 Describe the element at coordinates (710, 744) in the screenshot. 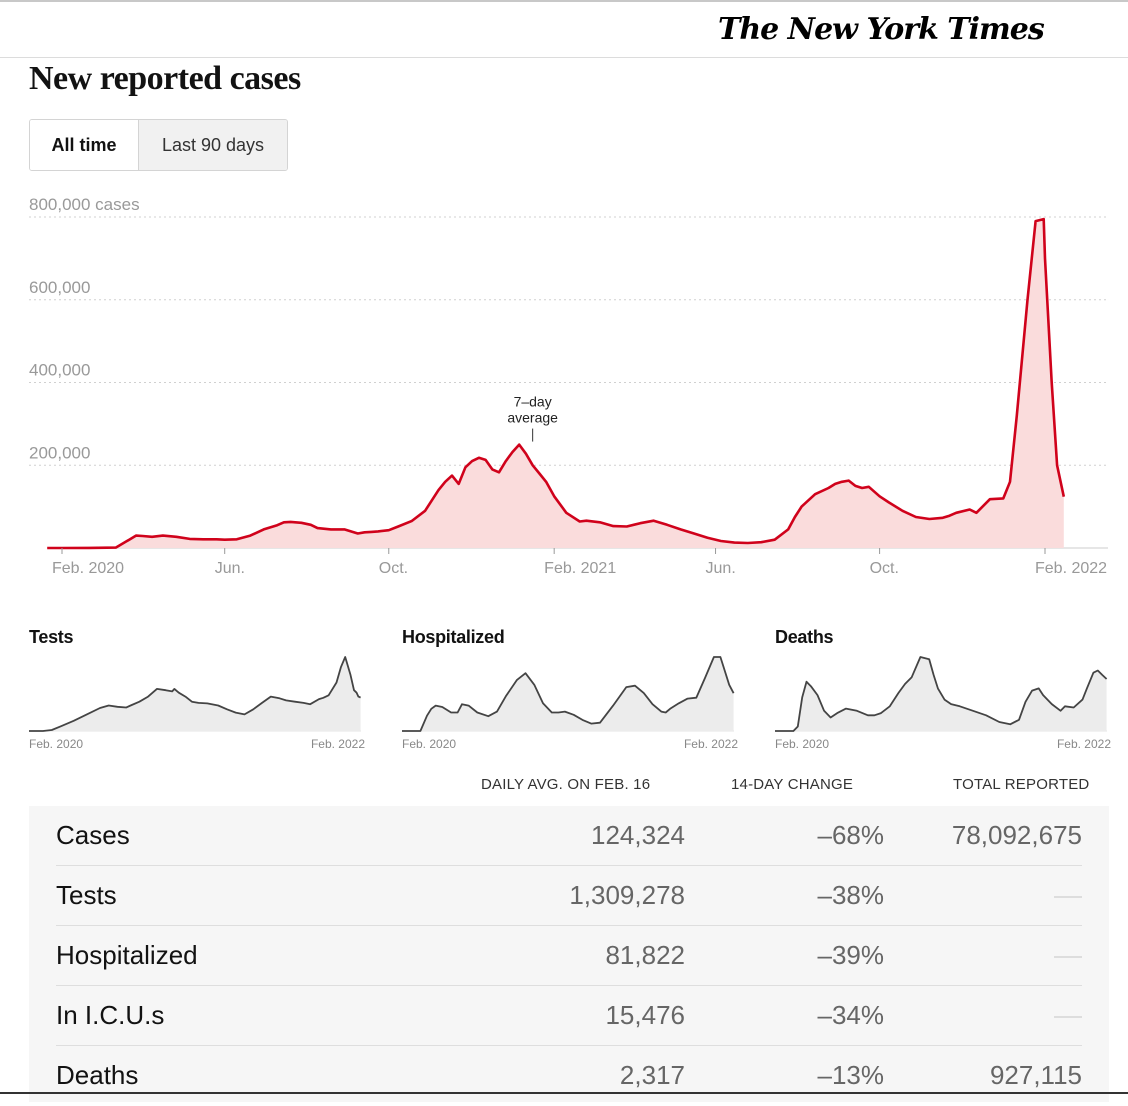

I see `hospitalized-x-end: Feb. 2022` at that location.